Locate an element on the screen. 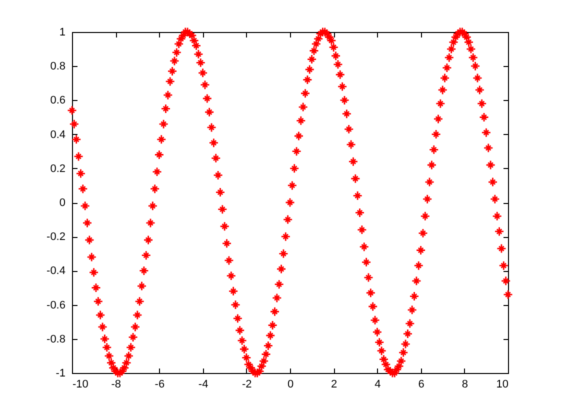  y-tick-label: -0.2 is located at coordinates (56, 237).